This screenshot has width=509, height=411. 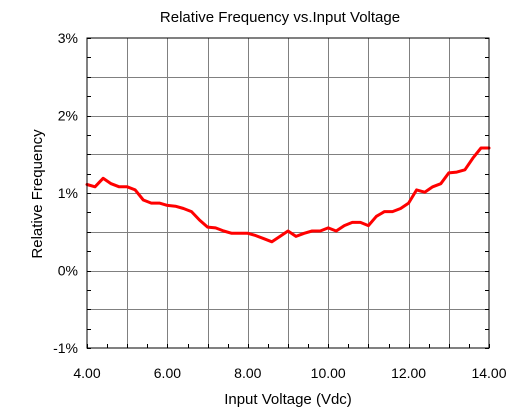 What do you see at coordinates (280, 17) in the screenshot?
I see `chart-title: Relative Frequency vs.Input Voltage` at bounding box center [280, 17].